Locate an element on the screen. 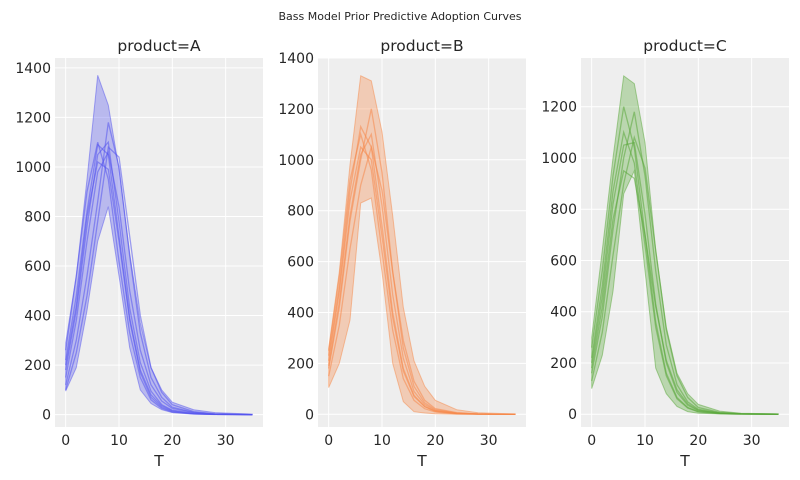 This screenshot has height=480, width=800. panel-title: product=B is located at coordinates (421, 46).